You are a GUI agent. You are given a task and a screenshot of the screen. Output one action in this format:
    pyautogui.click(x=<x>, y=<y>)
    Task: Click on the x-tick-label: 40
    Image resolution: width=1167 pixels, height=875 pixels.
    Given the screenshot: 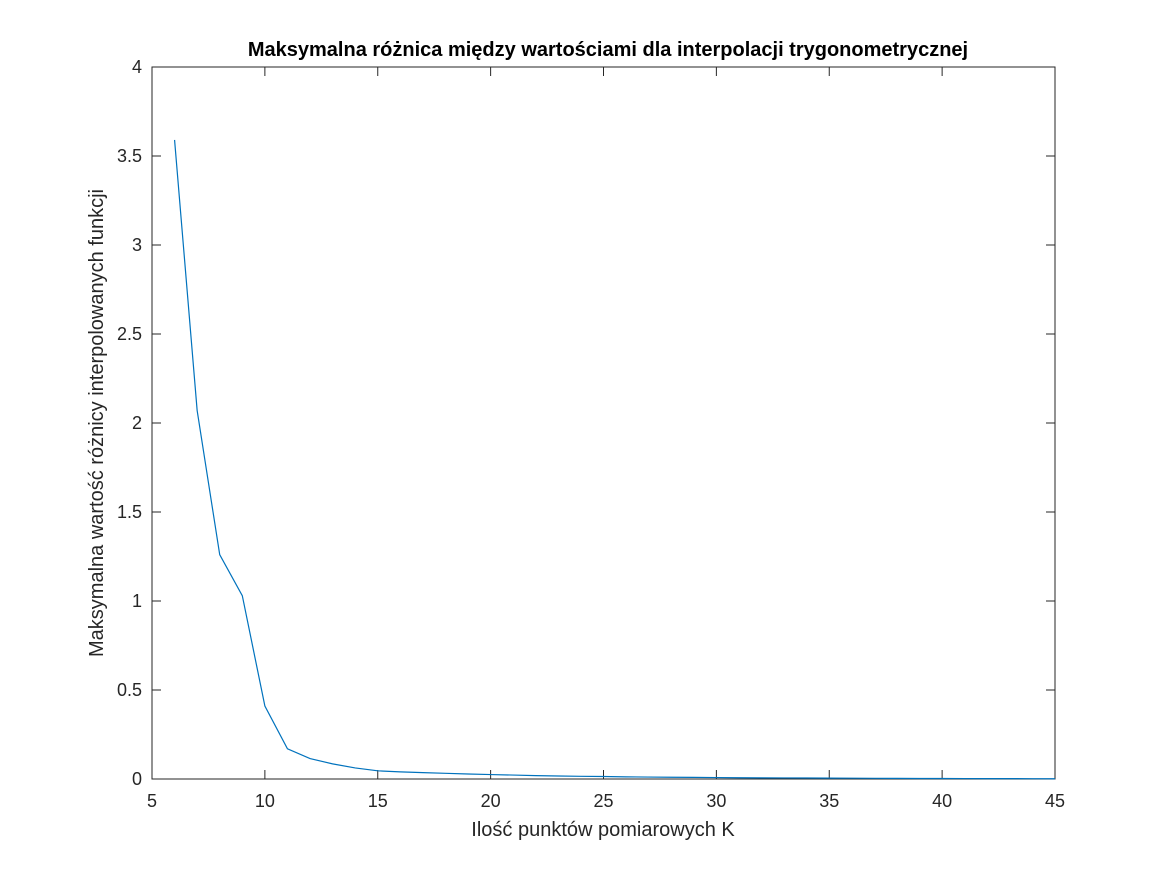 What is the action you would take?
    pyautogui.click(x=942, y=801)
    